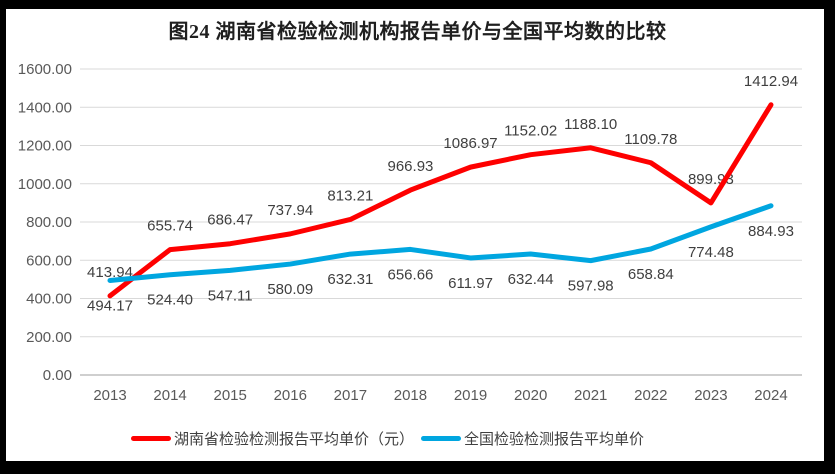 The height and width of the screenshot is (474, 835). I want to click on data-label: 656.66, so click(411, 274).